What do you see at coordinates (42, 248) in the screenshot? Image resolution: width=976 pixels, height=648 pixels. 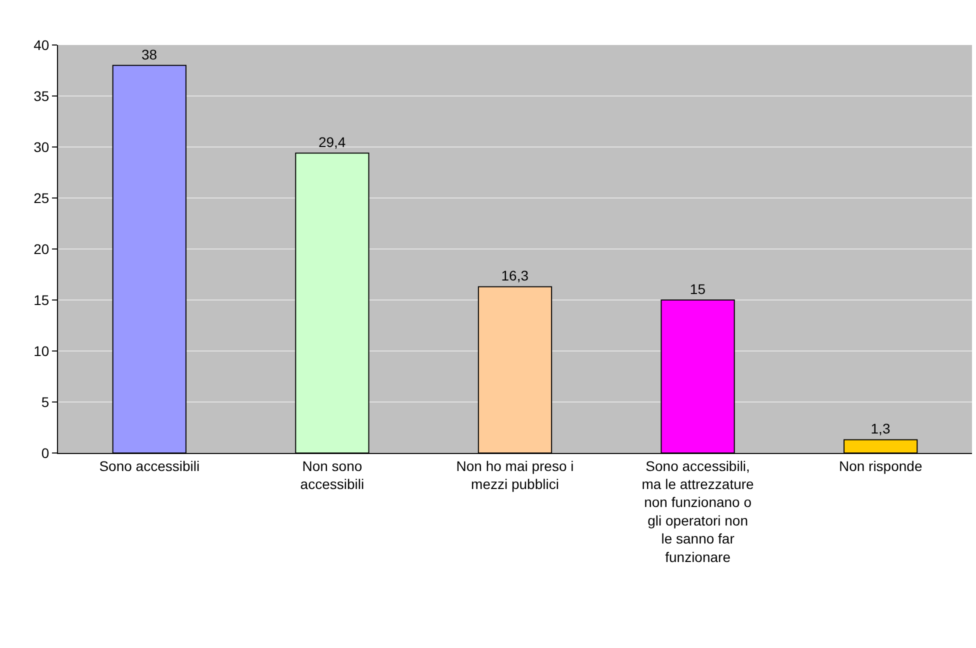 I see `y-tick-label: 20` at bounding box center [42, 248].